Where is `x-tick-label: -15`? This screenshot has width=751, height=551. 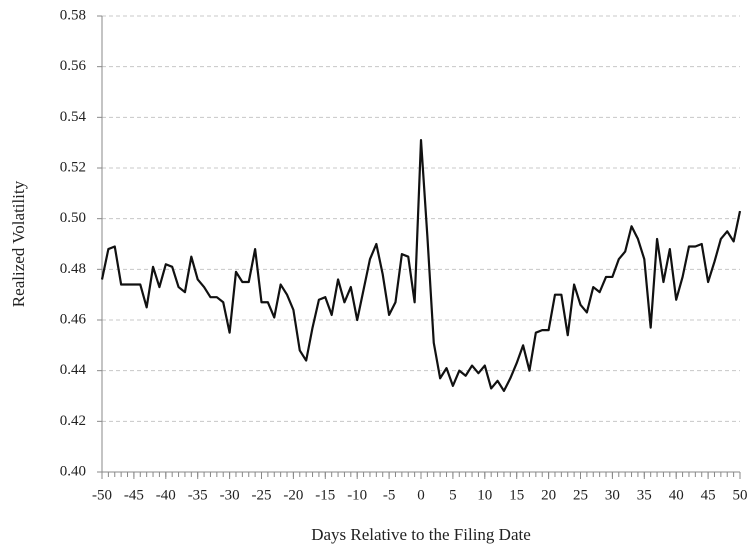 x-tick-label: -15 is located at coordinates (325, 495).